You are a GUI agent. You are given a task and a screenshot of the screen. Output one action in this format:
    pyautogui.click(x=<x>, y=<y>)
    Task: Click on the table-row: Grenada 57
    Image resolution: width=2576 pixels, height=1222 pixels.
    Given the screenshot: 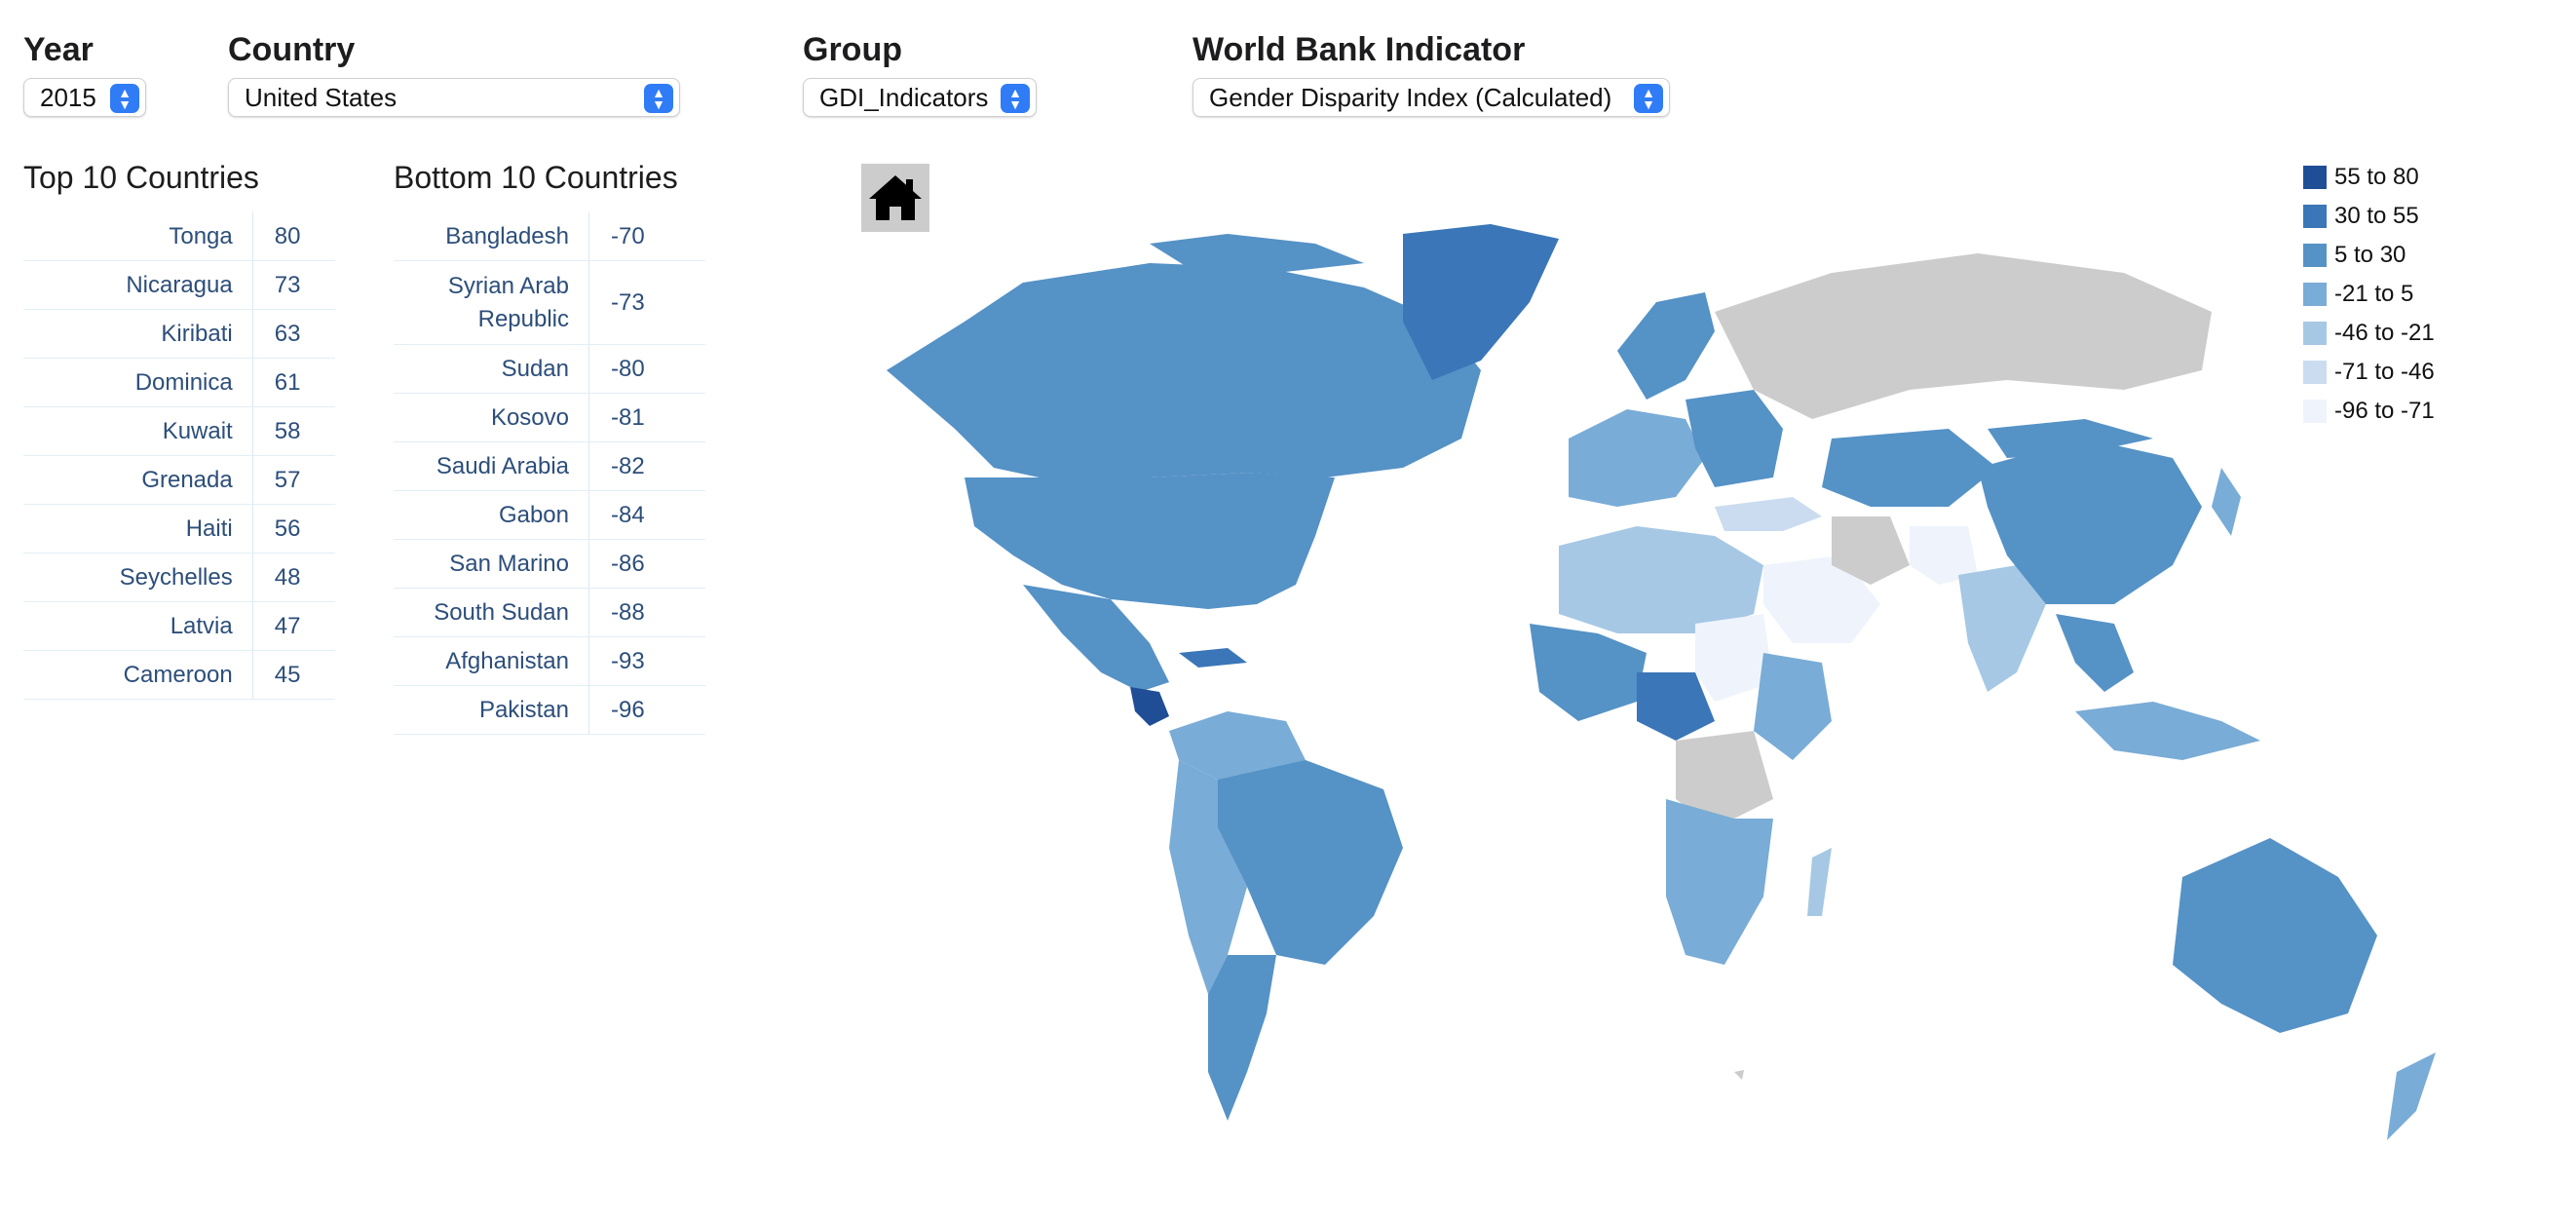 What is the action you would take?
    pyautogui.click(x=179, y=480)
    